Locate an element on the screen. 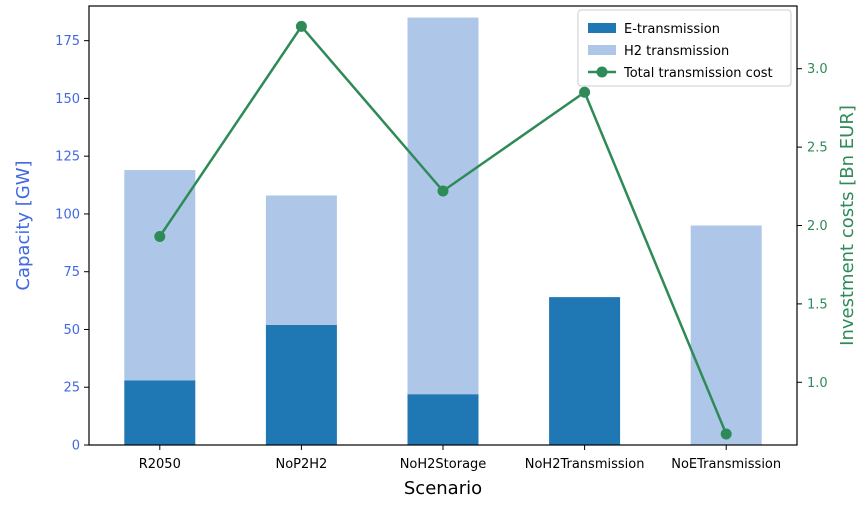 This screenshot has width=865, height=506. y-tick-label: 100 is located at coordinates (67, 214).